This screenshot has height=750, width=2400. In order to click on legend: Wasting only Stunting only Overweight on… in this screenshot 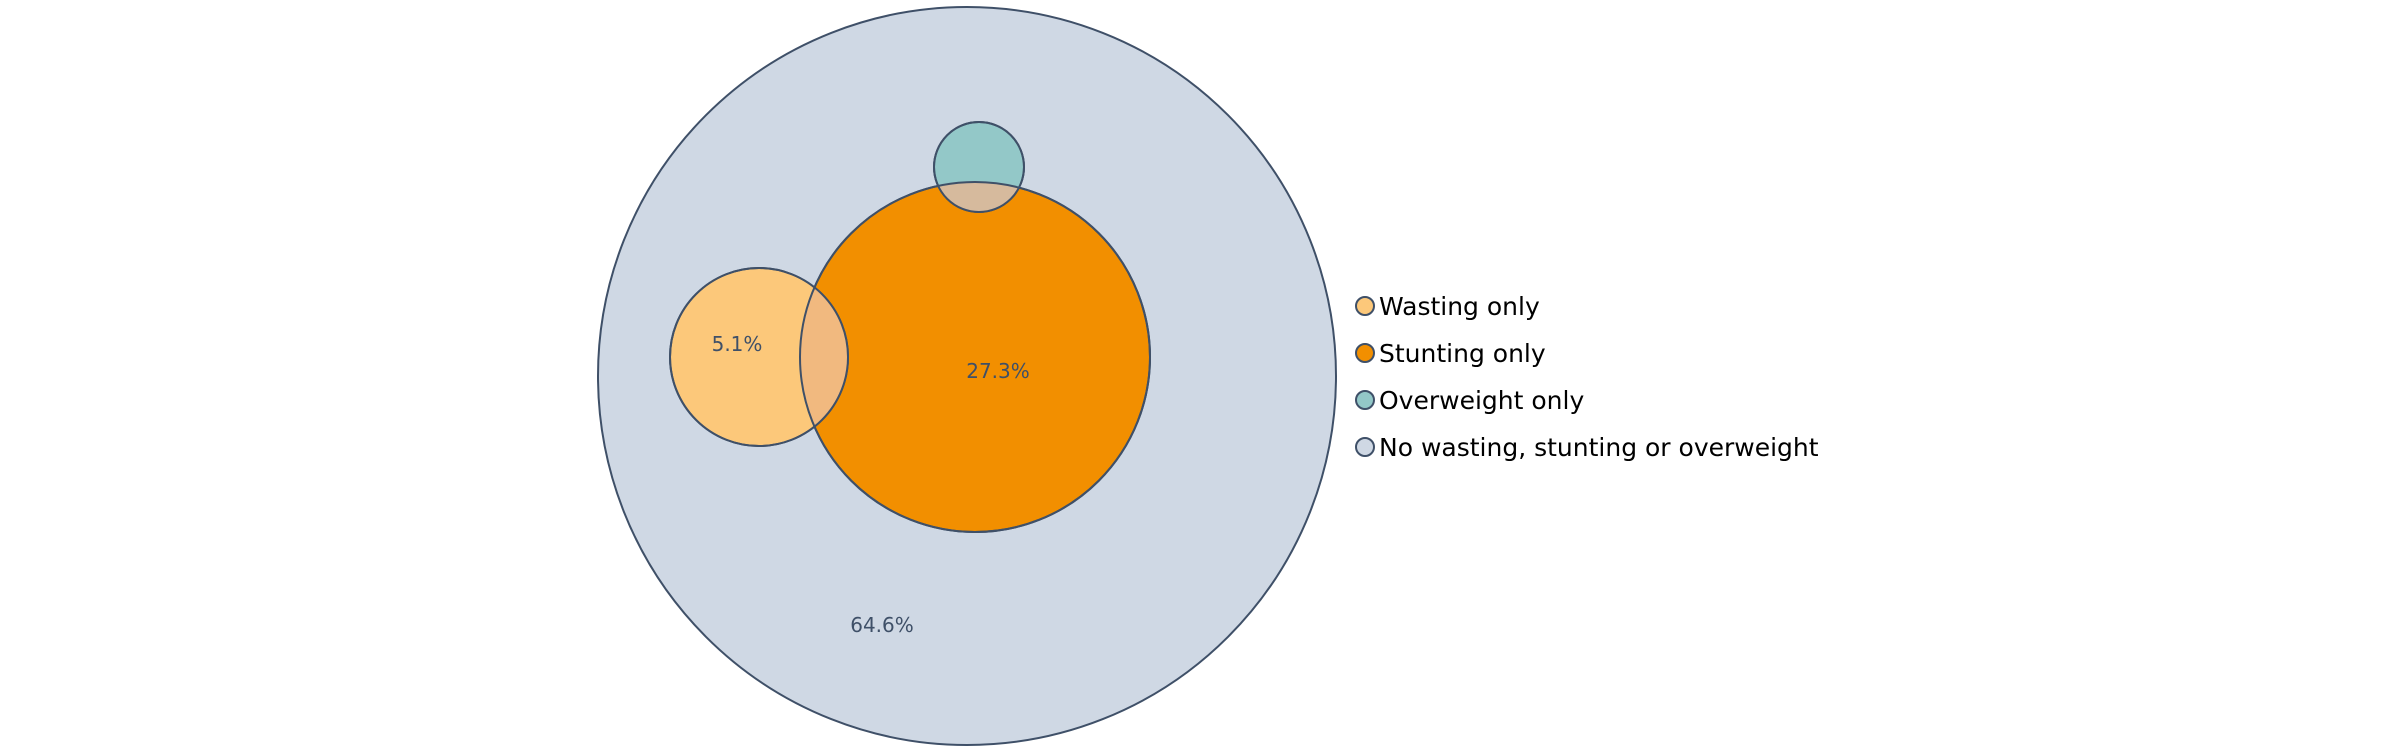, I will do `click(1587, 377)`.